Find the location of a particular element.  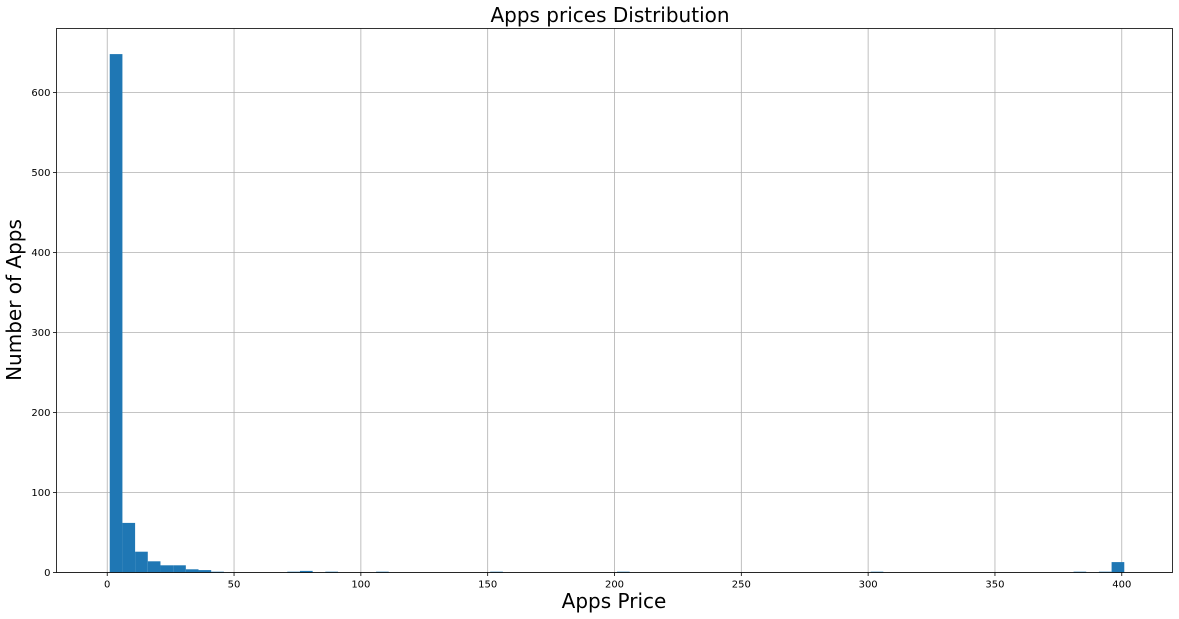

x-tick-label-5: 250 is located at coordinates (741, 585).